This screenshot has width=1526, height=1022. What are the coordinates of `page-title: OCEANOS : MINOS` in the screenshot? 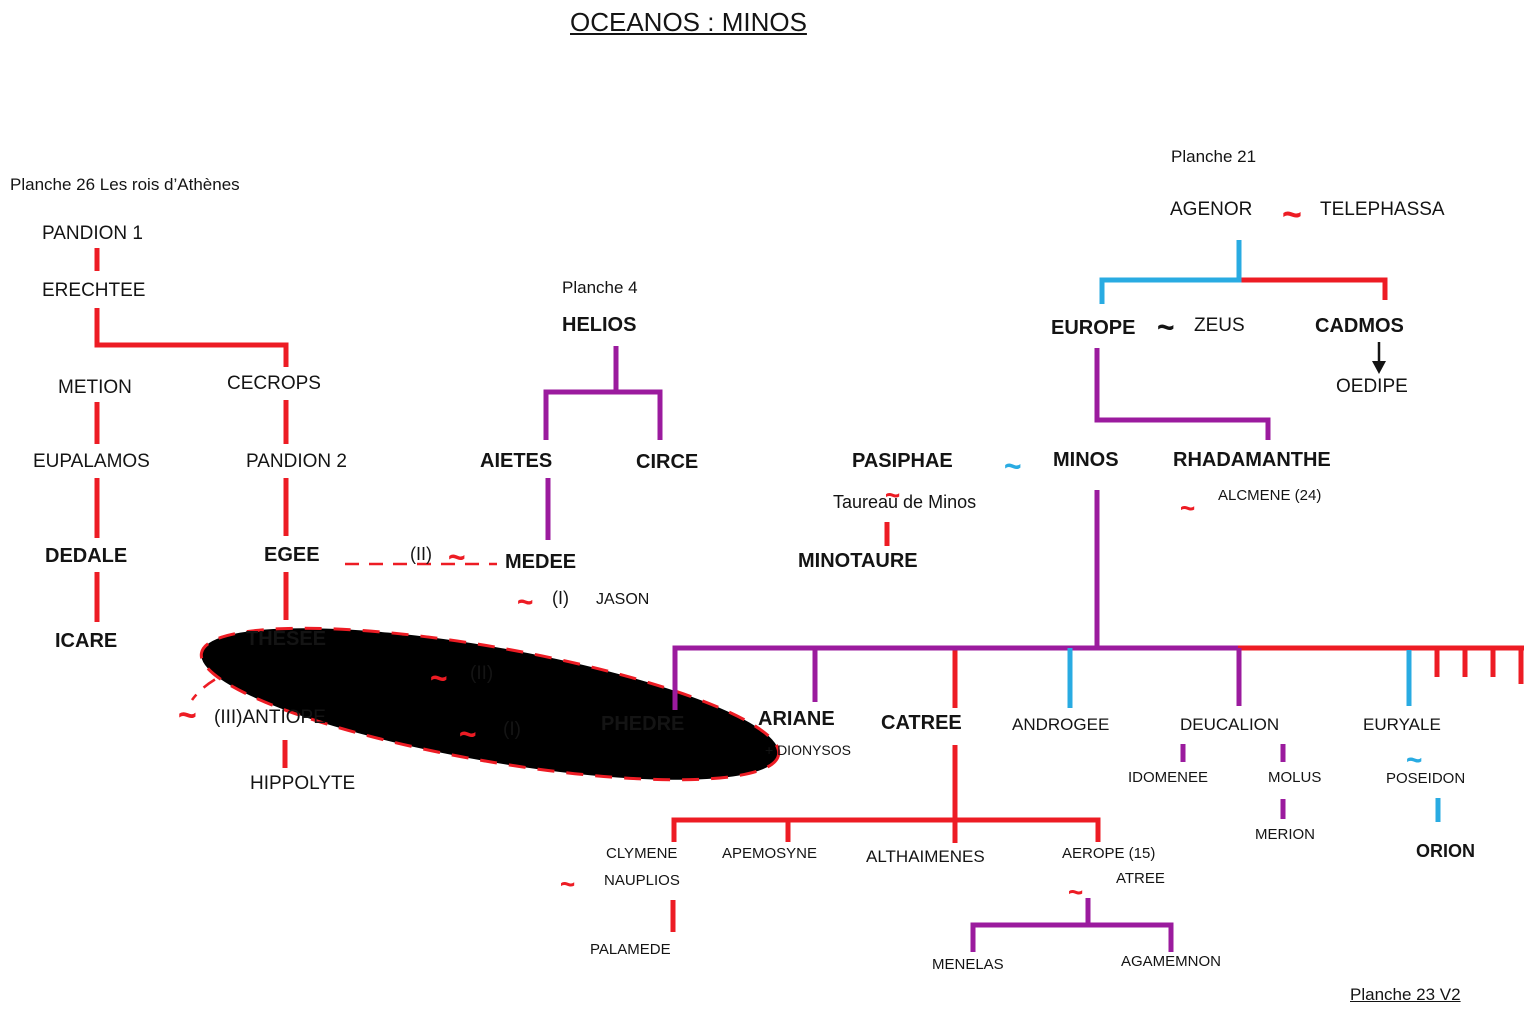 It's located at (688, 22).